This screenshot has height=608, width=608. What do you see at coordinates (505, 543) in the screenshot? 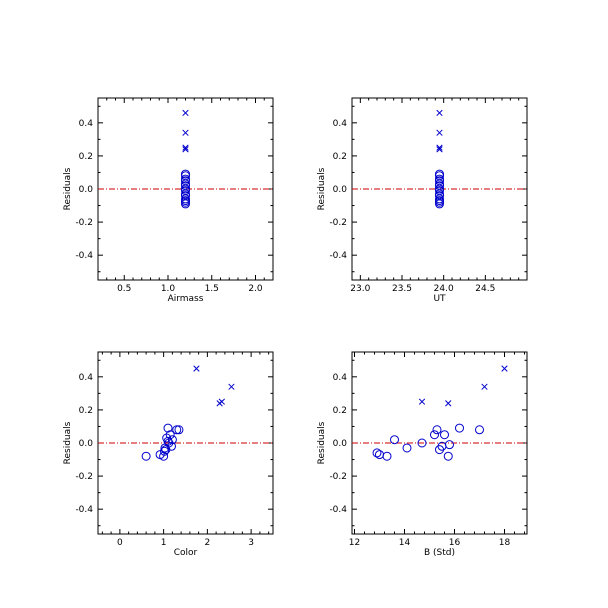
I see `x-tick-label: 18` at bounding box center [505, 543].